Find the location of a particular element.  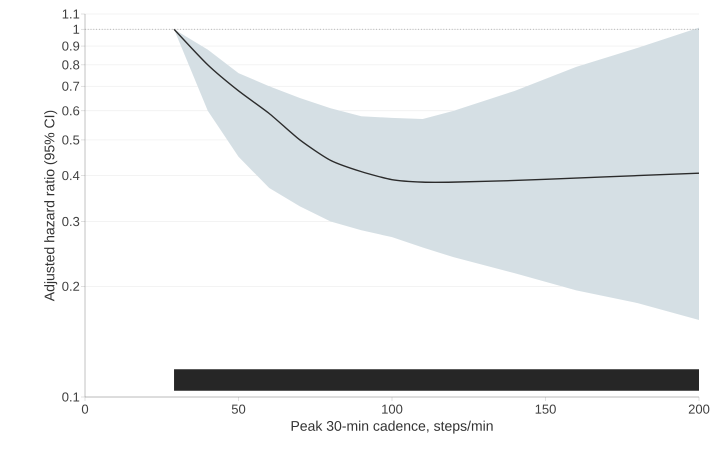

y-tick-label: 1.1 is located at coordinates (71, 14).